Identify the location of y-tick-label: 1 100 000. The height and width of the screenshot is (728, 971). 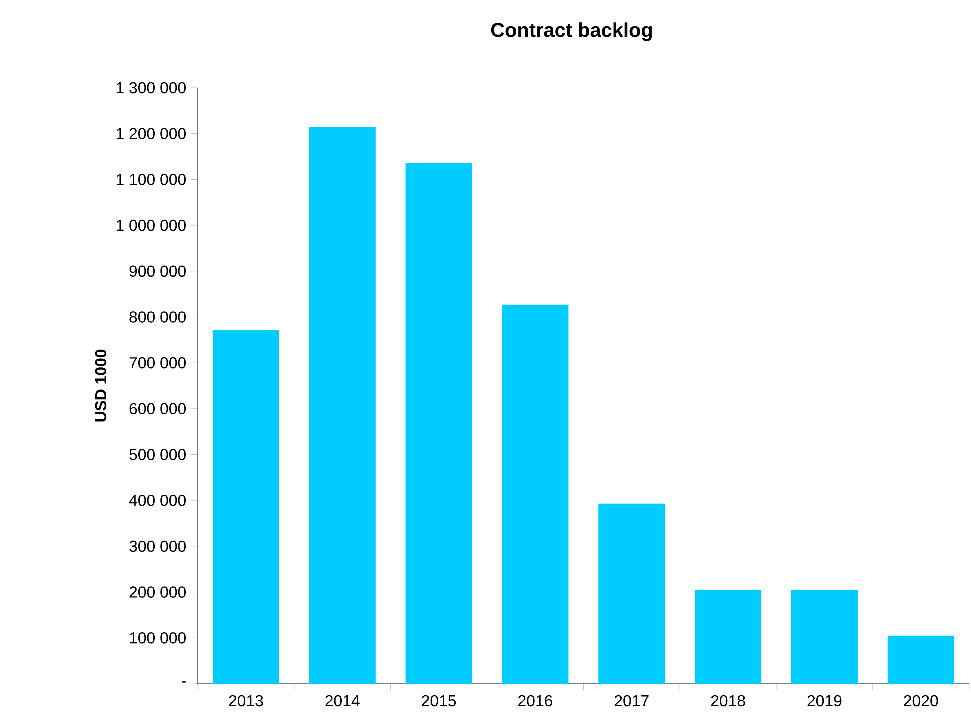
(151, 180).